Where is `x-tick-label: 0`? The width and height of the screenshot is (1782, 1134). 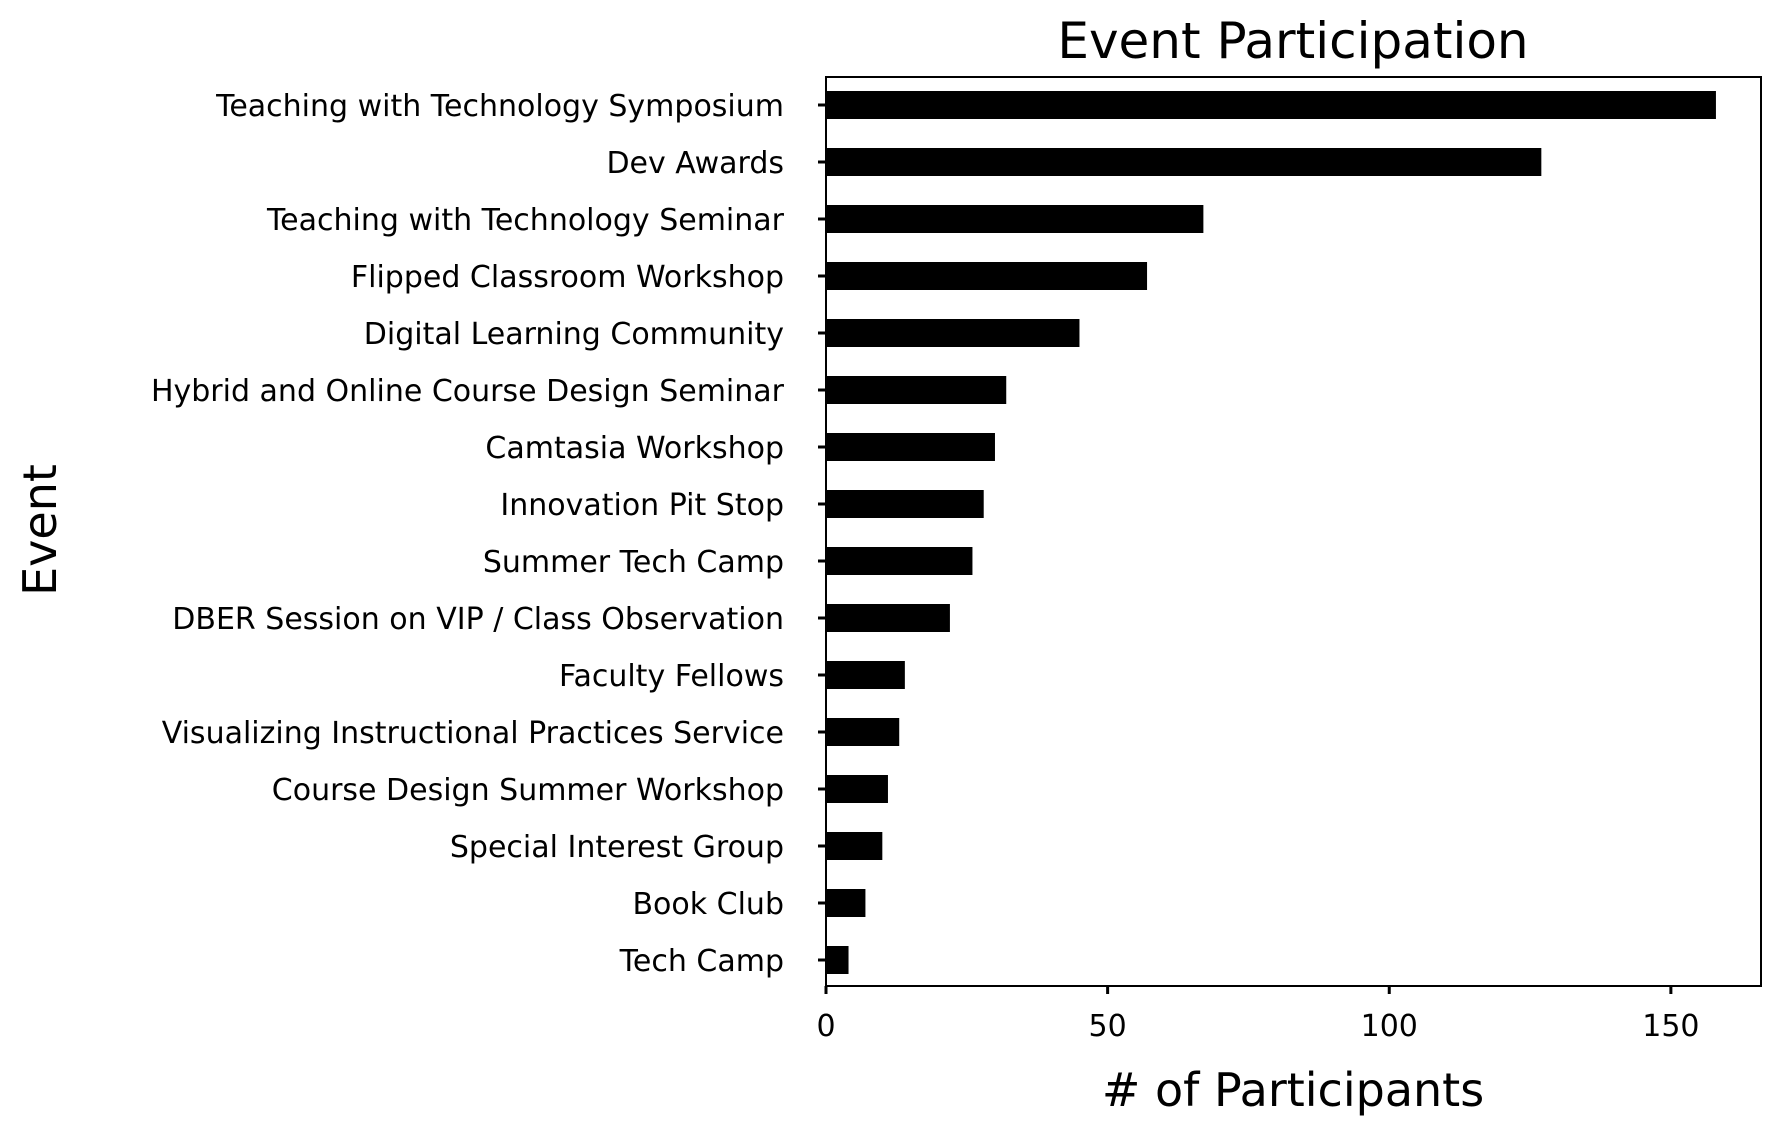 x-tick-label: 0 is located at coordinates (825, 1026).